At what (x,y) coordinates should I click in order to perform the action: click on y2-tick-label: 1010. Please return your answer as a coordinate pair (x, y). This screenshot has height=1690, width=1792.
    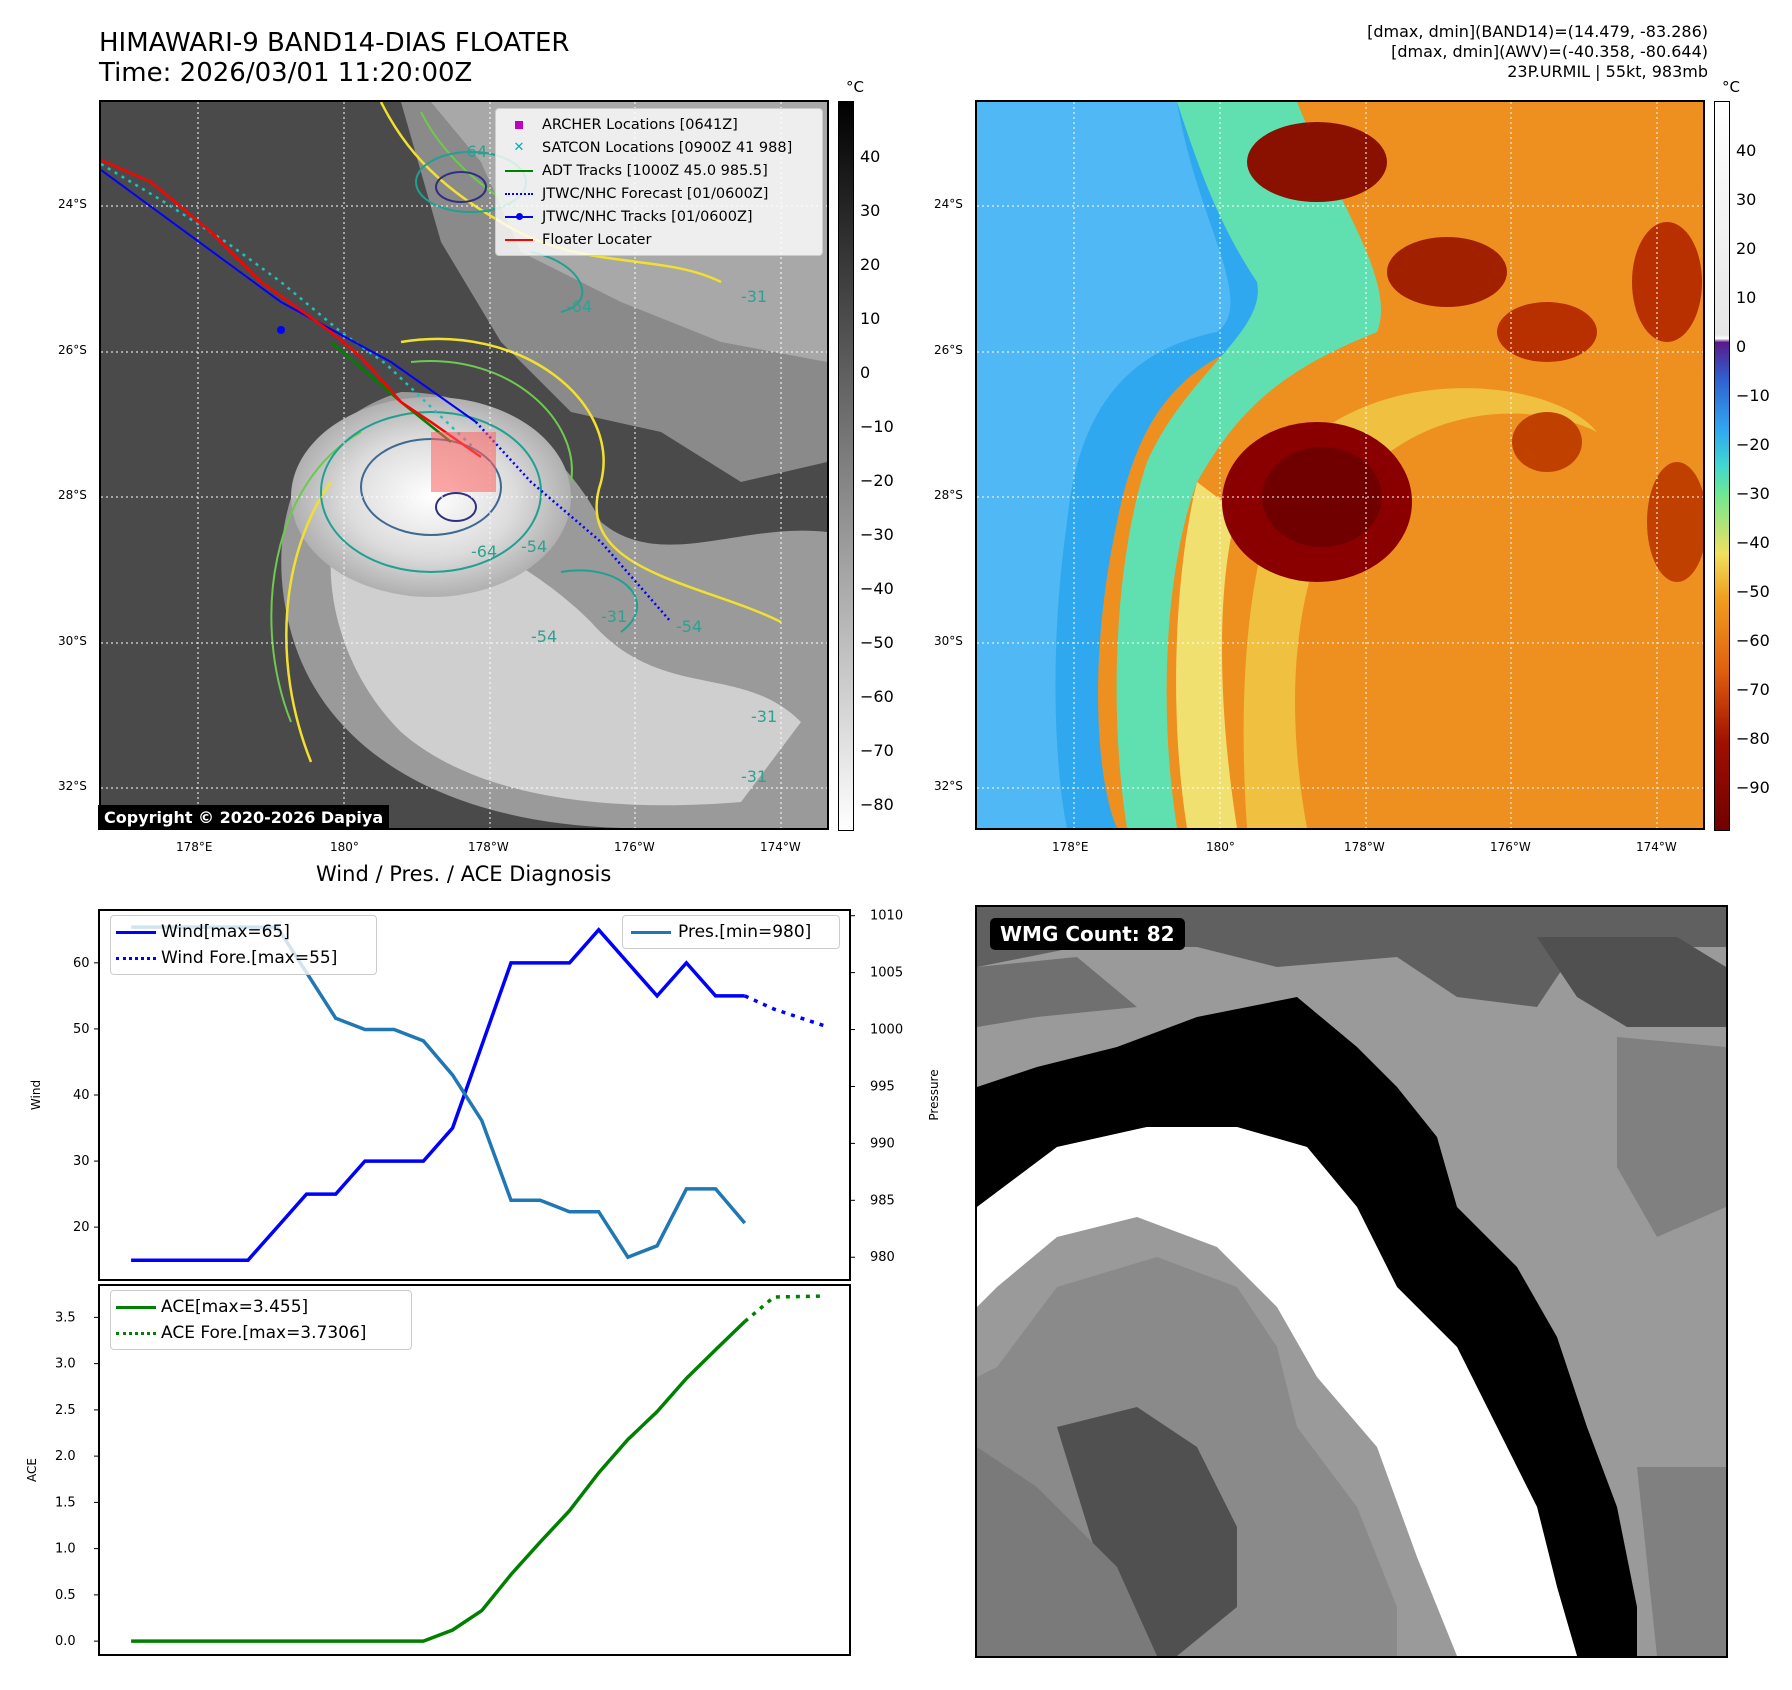
    Looking at the image, I should click on (886, 916).